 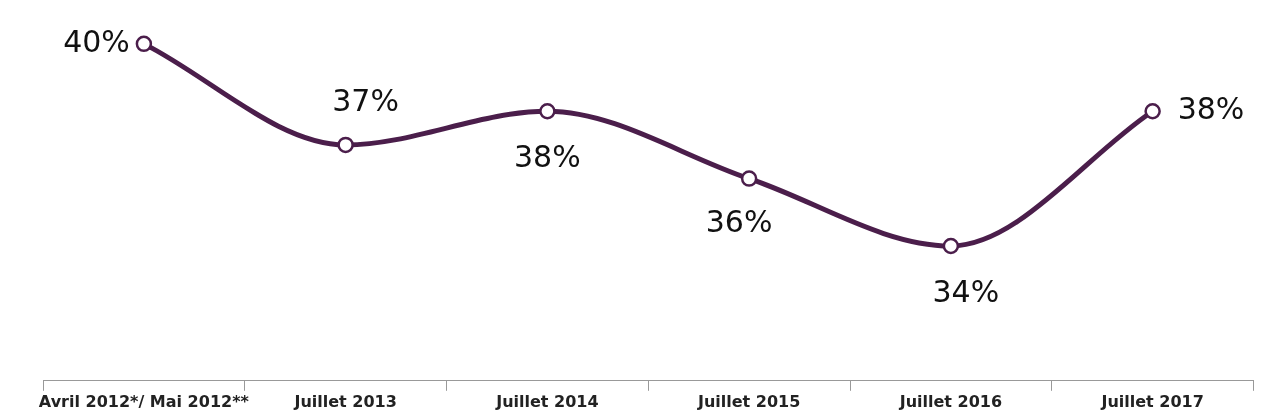 What do you see at coordinates (96, 41) in the screenshot?
I see `data-label: 40%` at bounding box center [96, 41].